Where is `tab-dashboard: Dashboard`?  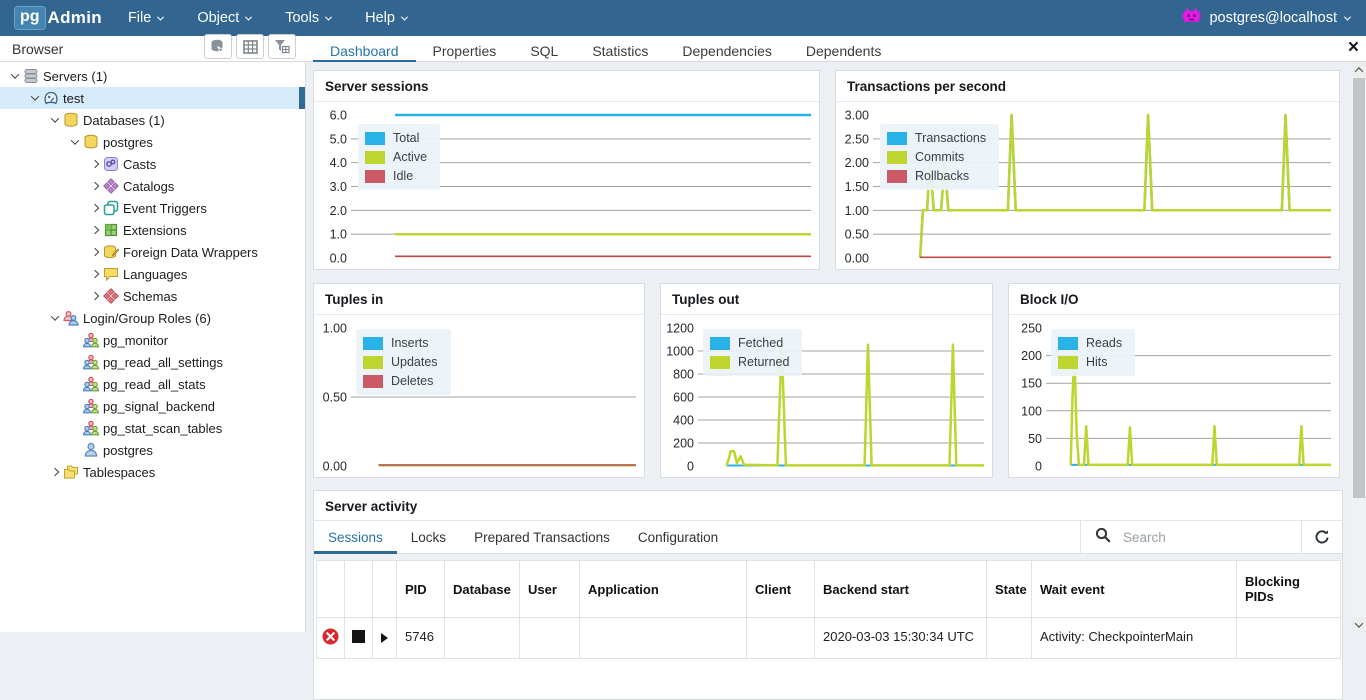
tab-dashboard: Dashboard is located at coordinates (364, 49).